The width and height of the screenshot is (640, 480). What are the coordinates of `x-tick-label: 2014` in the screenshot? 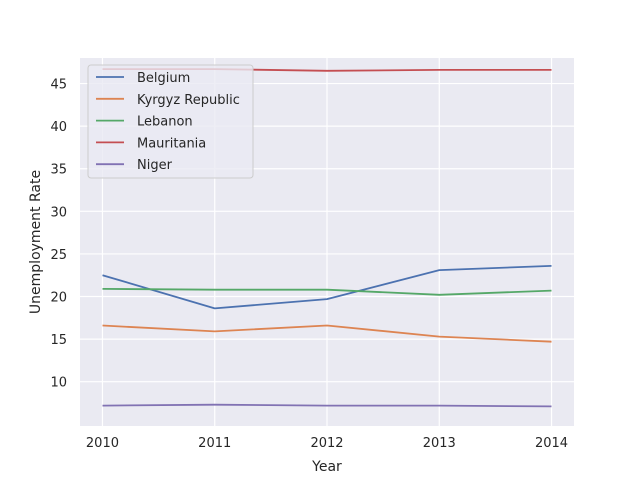 It's located at (551, 443).